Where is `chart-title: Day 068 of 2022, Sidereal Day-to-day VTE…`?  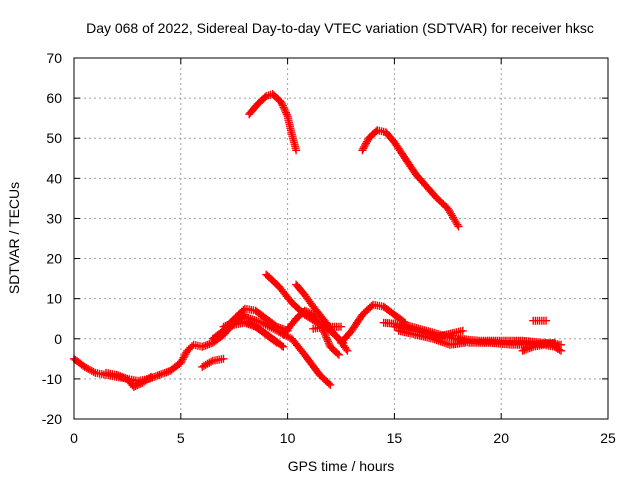 chart-title: Day 068 of 2022, Sidereal Day-to-day VTE… is located at coordinates (340, 28).